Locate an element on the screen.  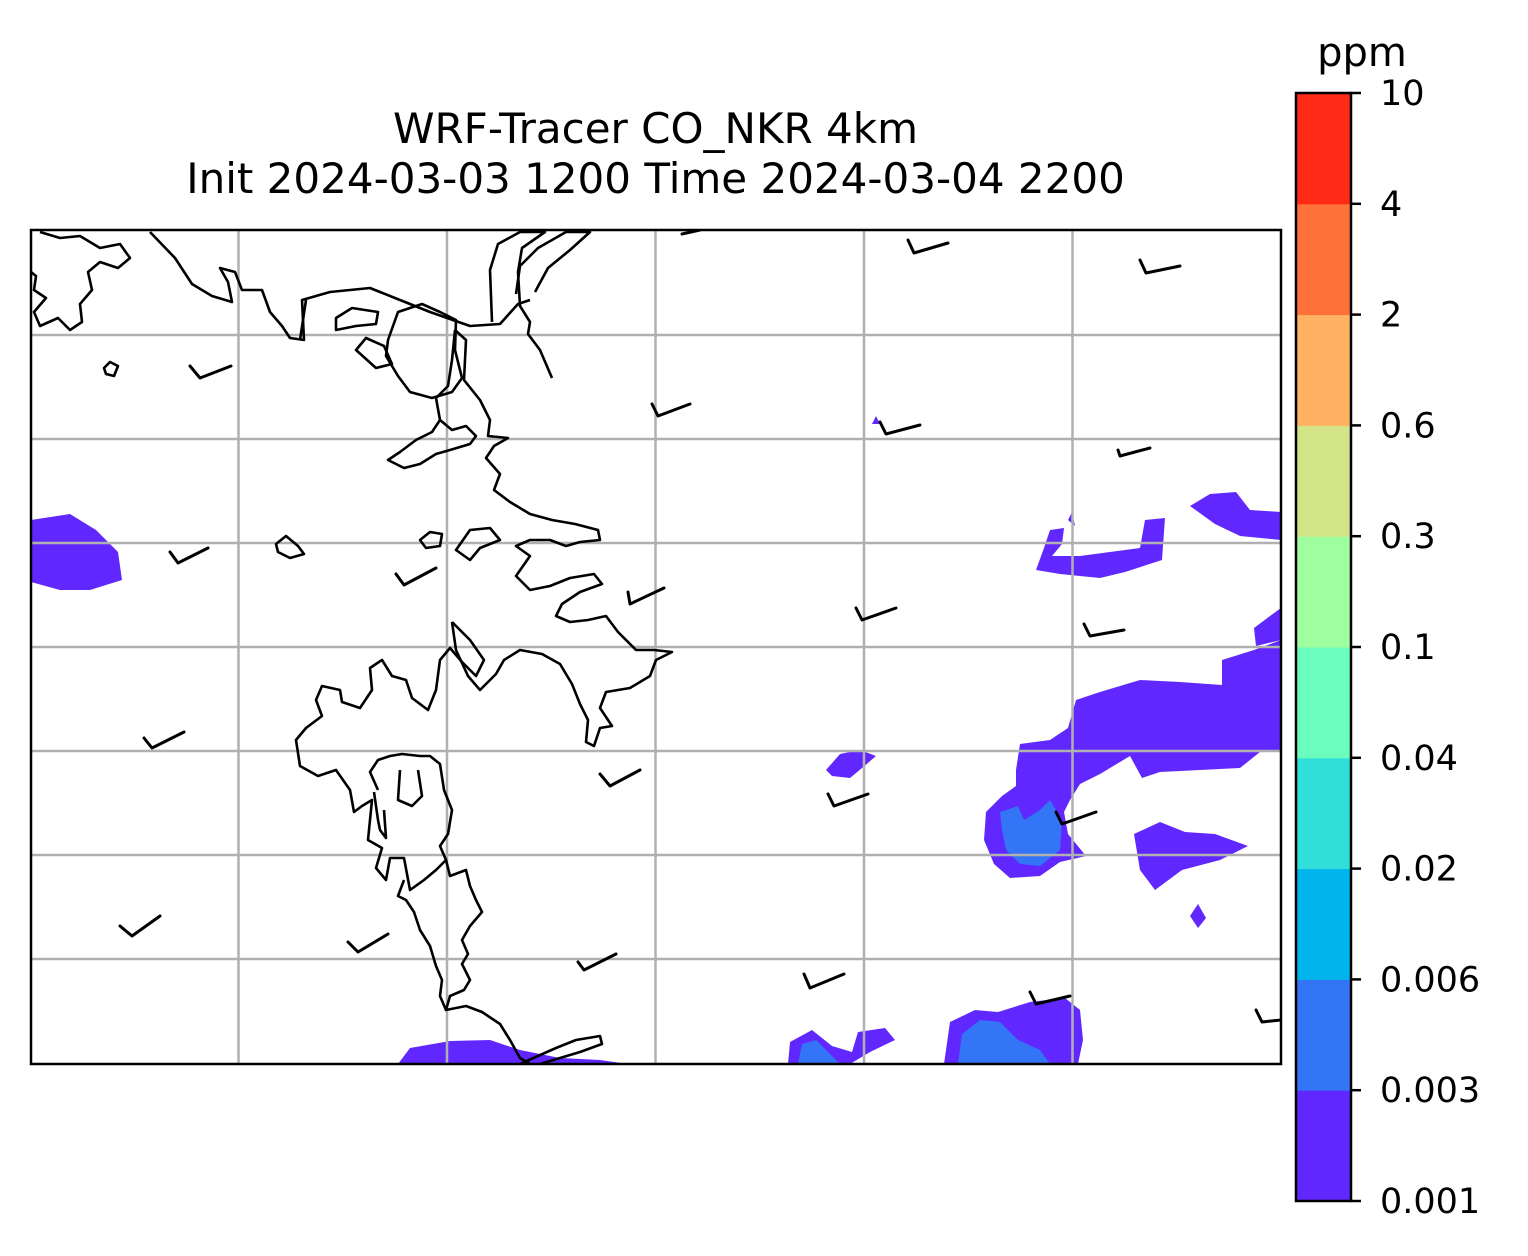
field-patch-northeast is located at coordinates (1100, 548).